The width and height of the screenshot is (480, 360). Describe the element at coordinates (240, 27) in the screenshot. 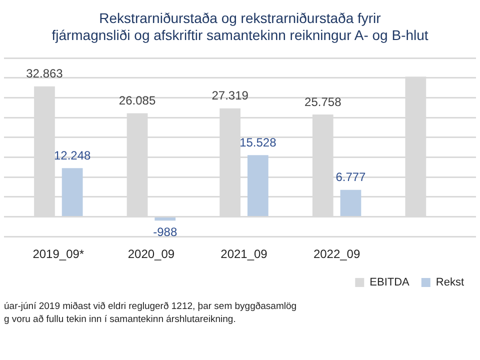

I see `chart-title: Rekstrarniðurstaða og rekstrarniðurstaða fyrir fjármagnsliði og afskriftir samantekinn reikningur A- og B-hlut` at that location.